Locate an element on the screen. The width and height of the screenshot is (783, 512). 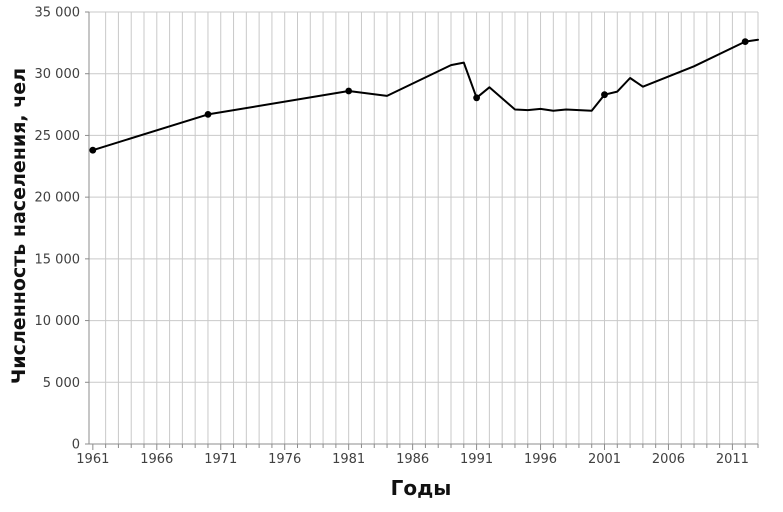
y-tick-label: 20 000 is located at coordinates (58, 198).